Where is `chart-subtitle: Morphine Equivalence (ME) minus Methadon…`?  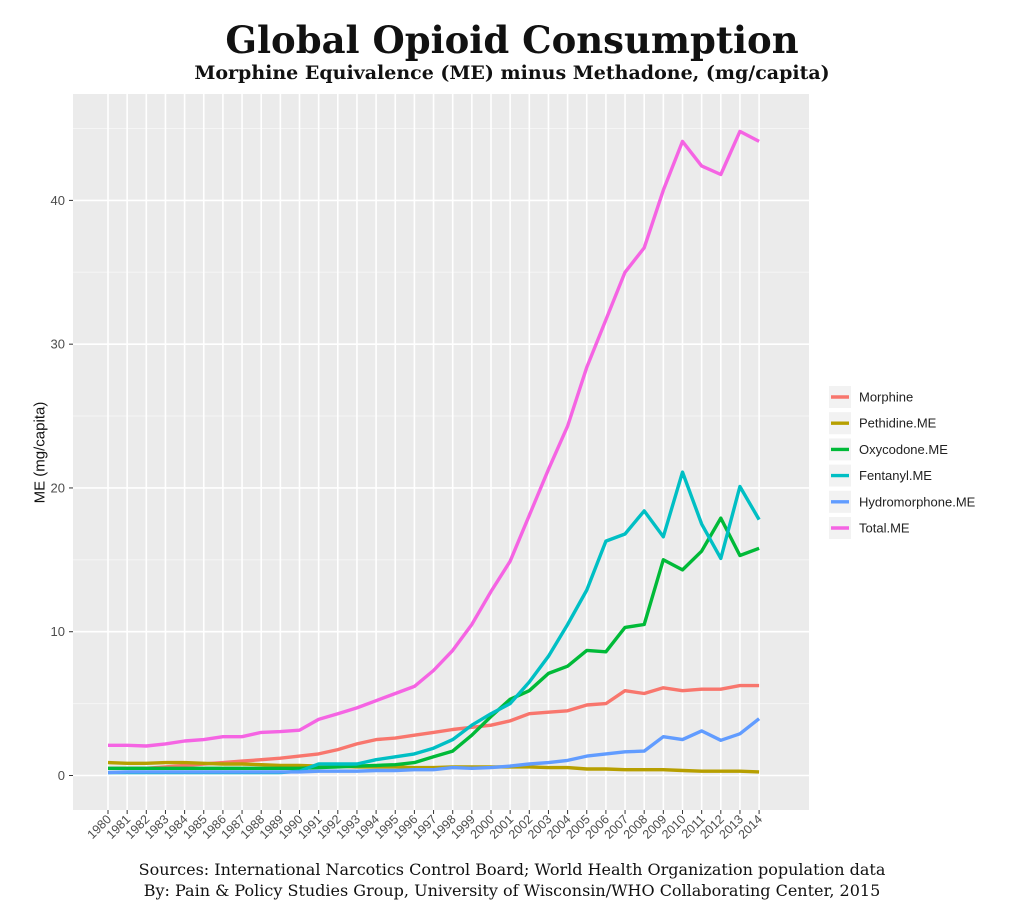 chart-subtitle: Morphine Equivalence (ME) minus Methadon… is located at coordinates (512, 73).